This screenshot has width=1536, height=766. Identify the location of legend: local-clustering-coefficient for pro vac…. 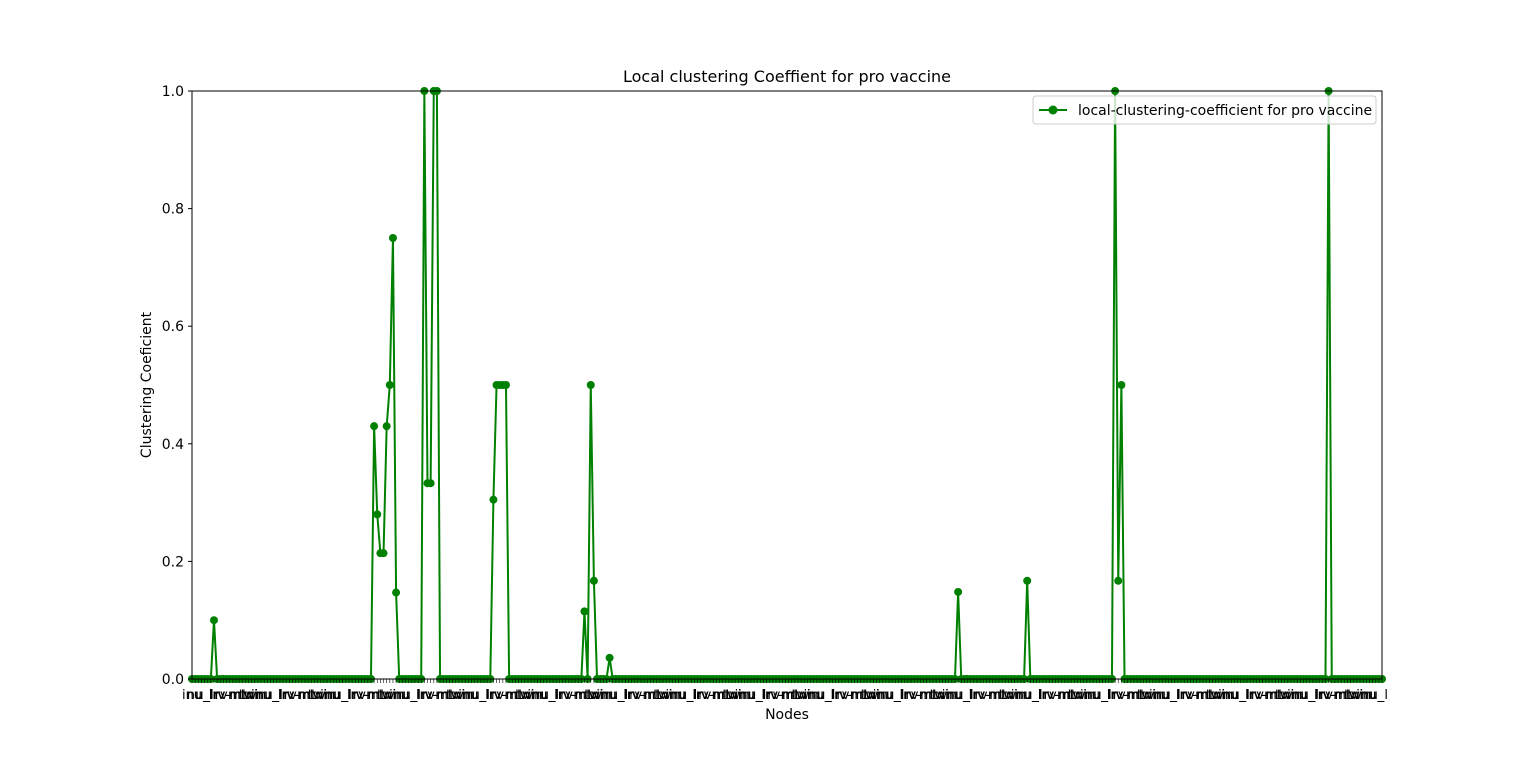
(1204, 110).